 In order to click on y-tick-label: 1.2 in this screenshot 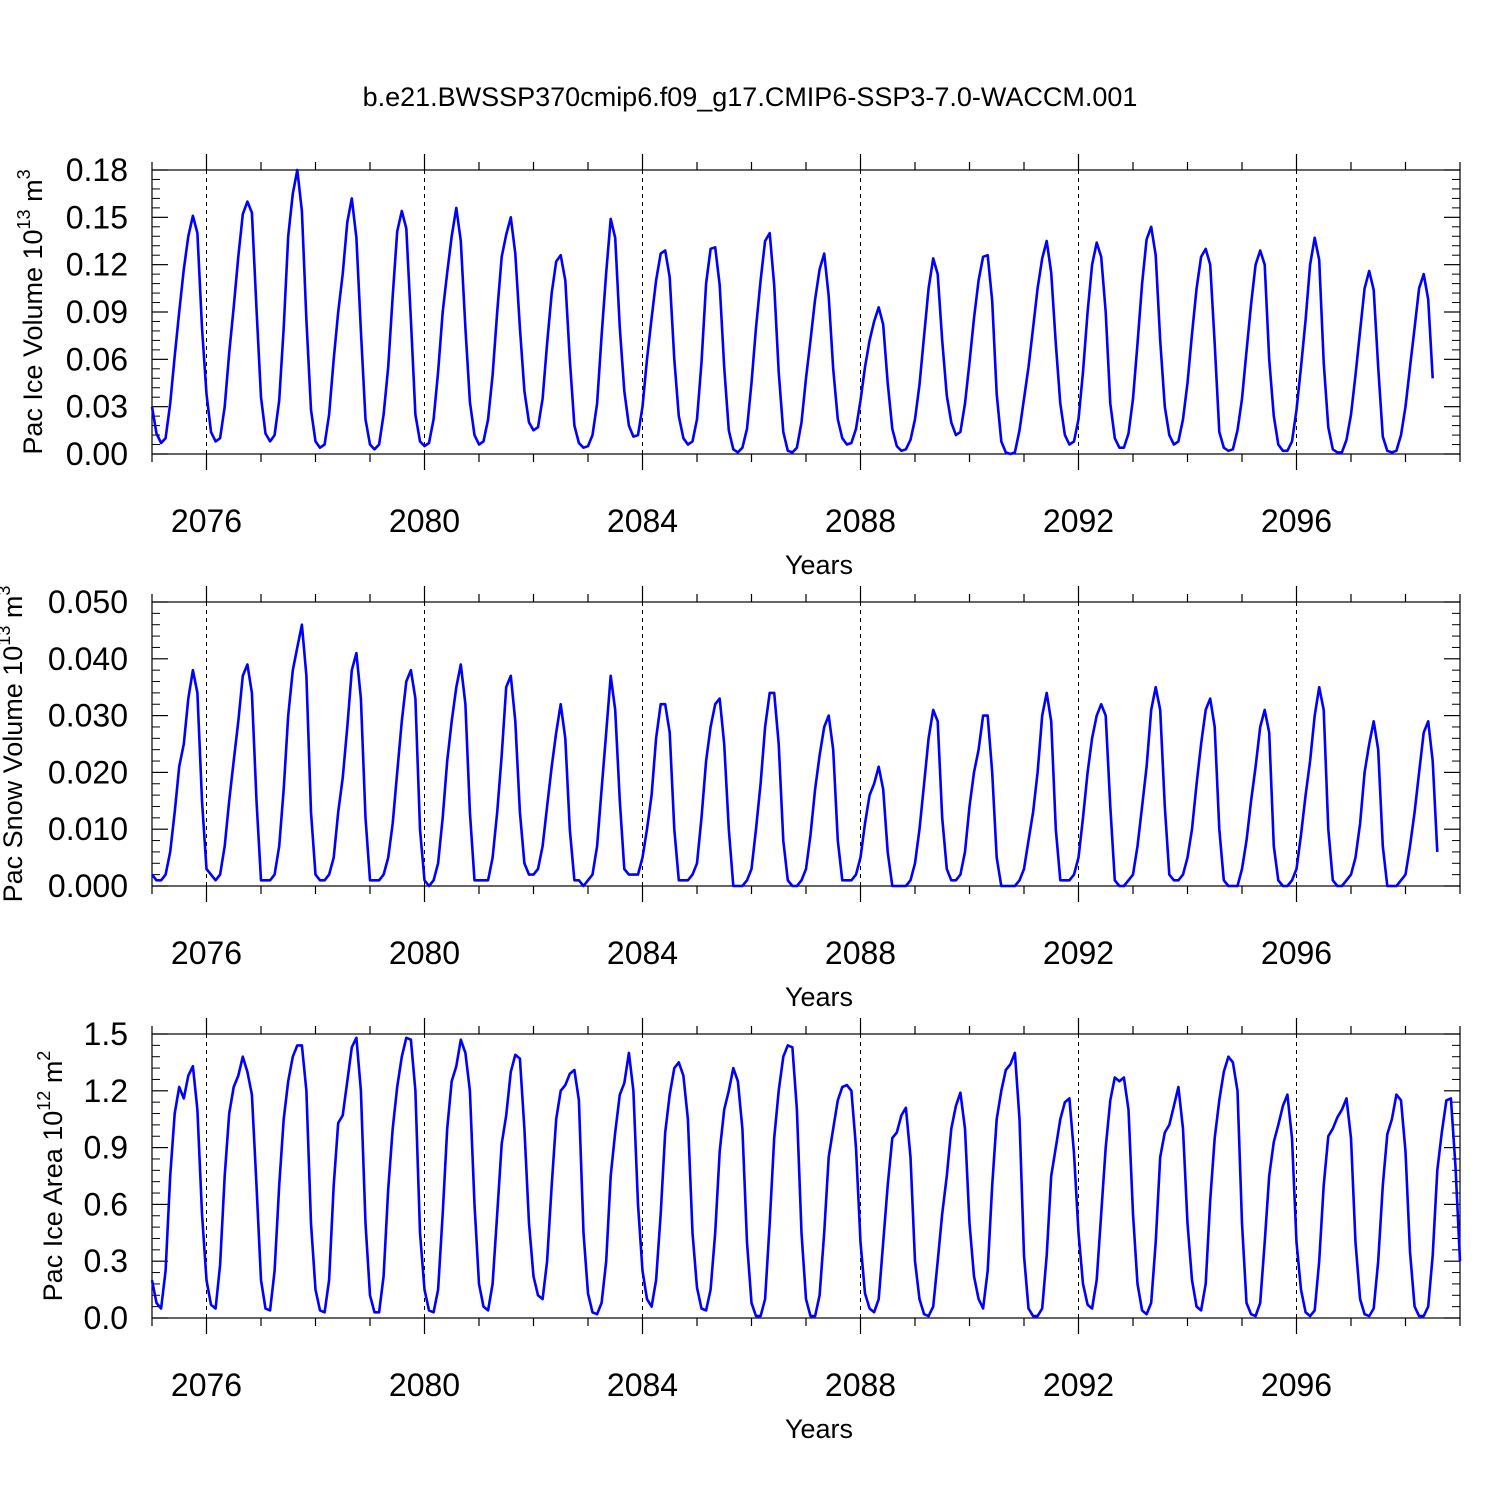, I will do `click(106, 1091)`.